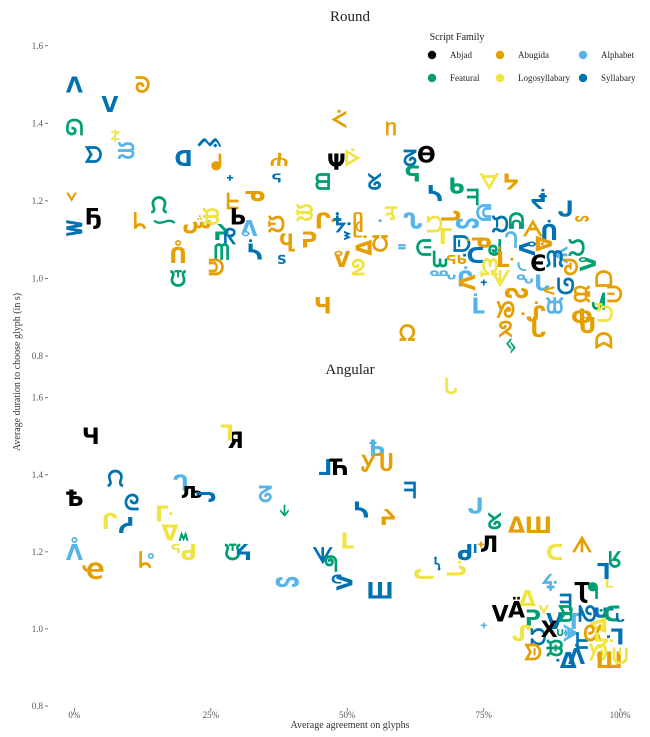  Describe the element at coordinates (126, 526) in the screenshot. I see `data-point-glyph: ᓱ` at that location.